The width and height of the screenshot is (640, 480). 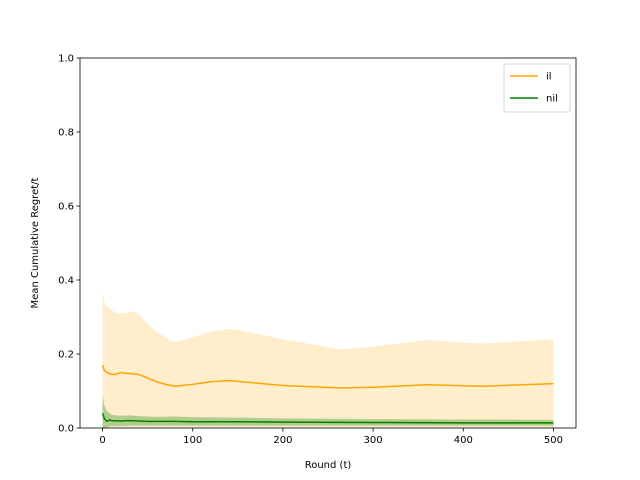 I want to click on y-tick-label: 0.2, so click(x=66, y=355).